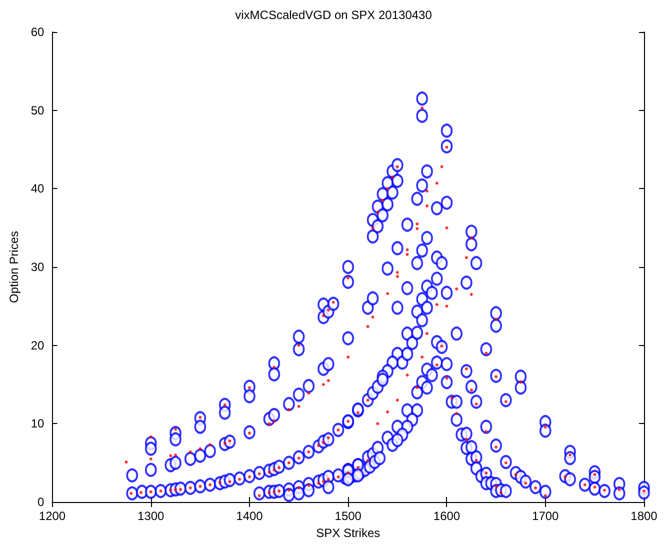 The width and height of the screenshot is (667, 548). I want to click on y-tick-label: 30, so click(37, 267).